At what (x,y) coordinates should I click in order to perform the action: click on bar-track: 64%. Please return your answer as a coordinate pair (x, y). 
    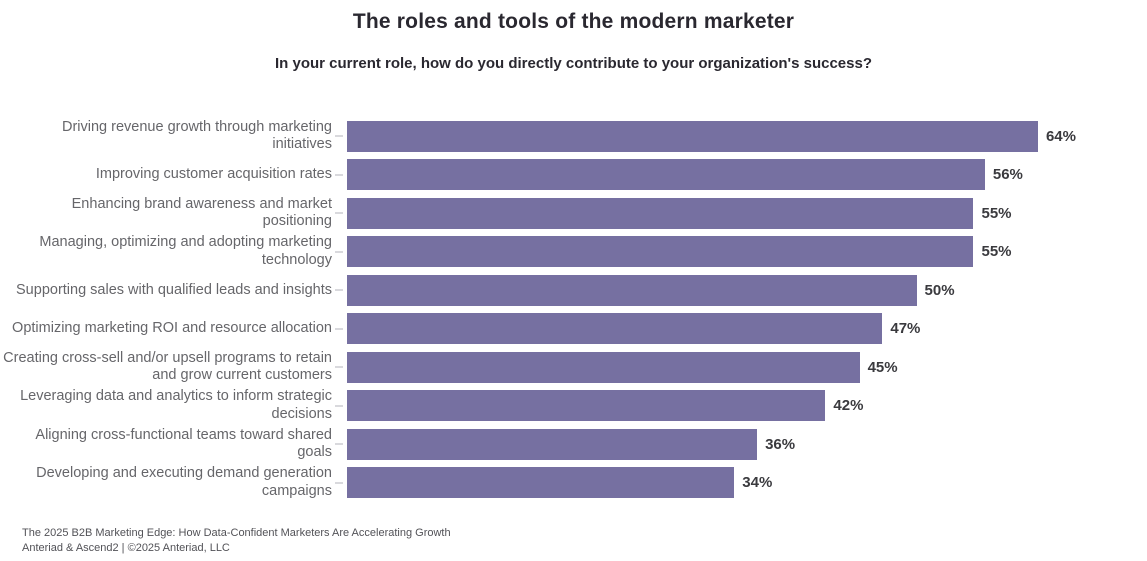
    Looking at the image, I should click on (711, 136).